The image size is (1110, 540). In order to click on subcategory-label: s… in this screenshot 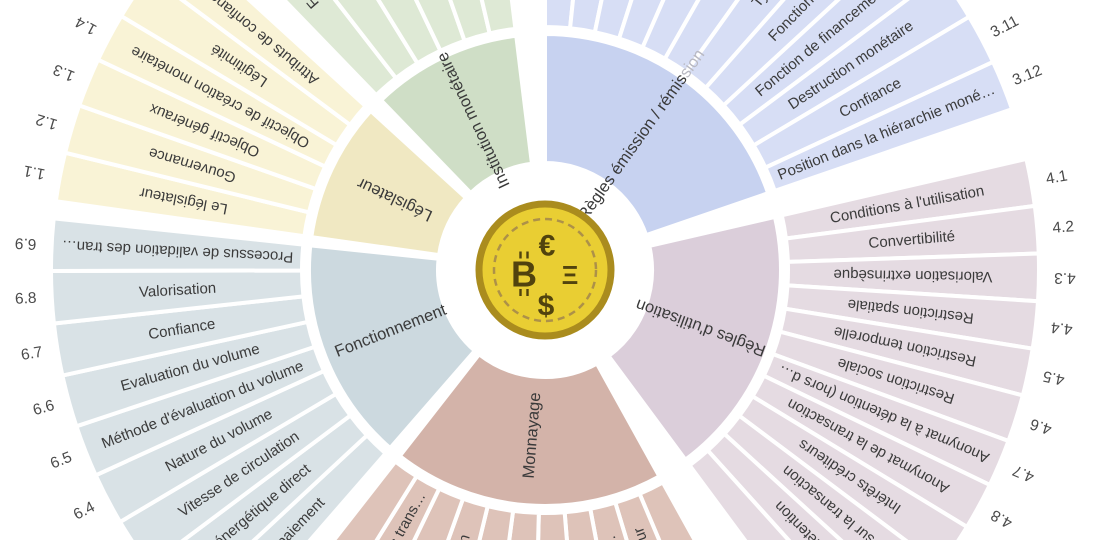, I will do `click(492, 539)`.